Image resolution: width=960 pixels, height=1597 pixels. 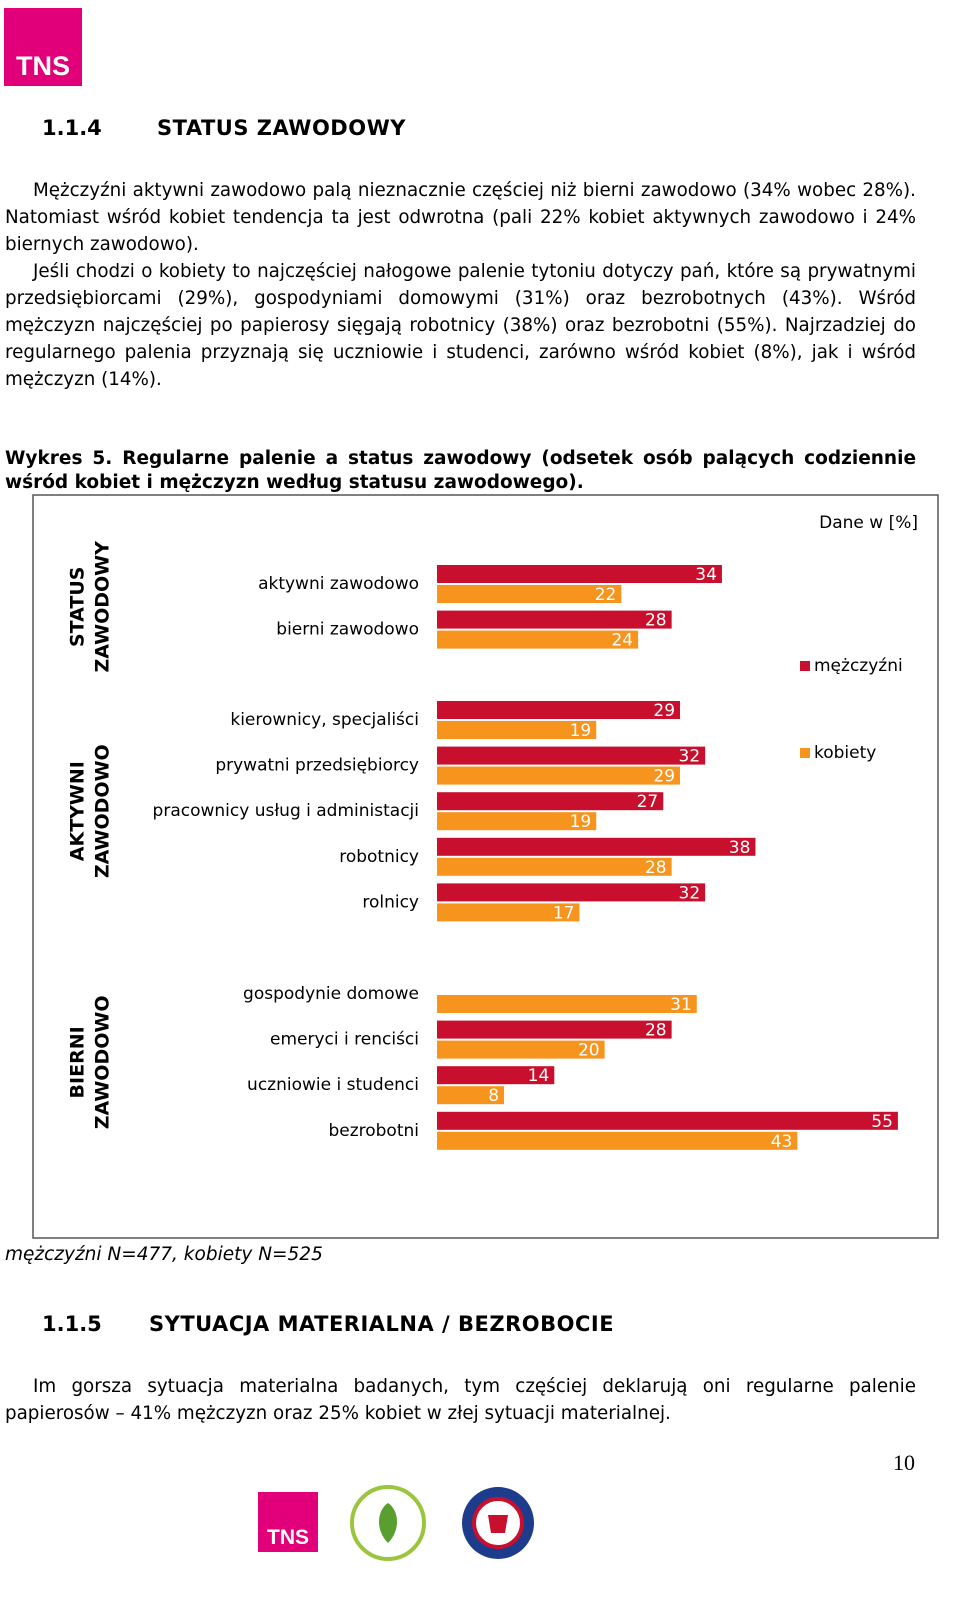 What do you see at coordinates (498, 1524) in the screenshot?
I see `emblem-shield` at bounding box center [498, 1524].